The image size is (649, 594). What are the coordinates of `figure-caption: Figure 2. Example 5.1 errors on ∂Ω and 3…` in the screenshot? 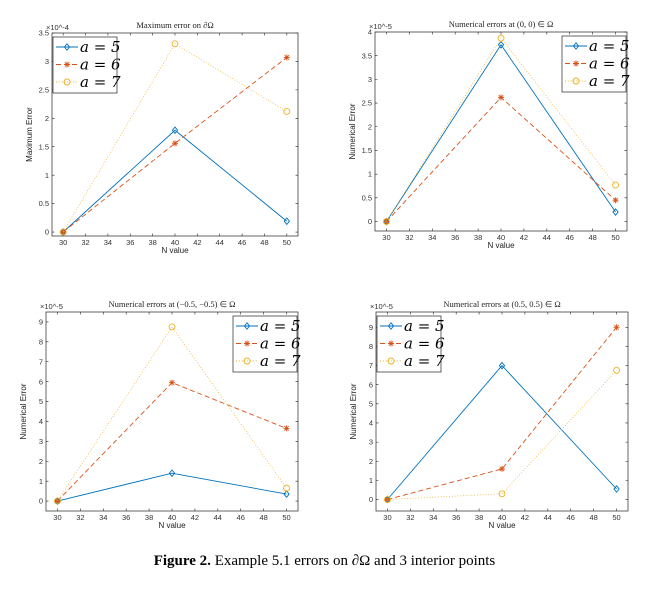 It's located at (324, 561).